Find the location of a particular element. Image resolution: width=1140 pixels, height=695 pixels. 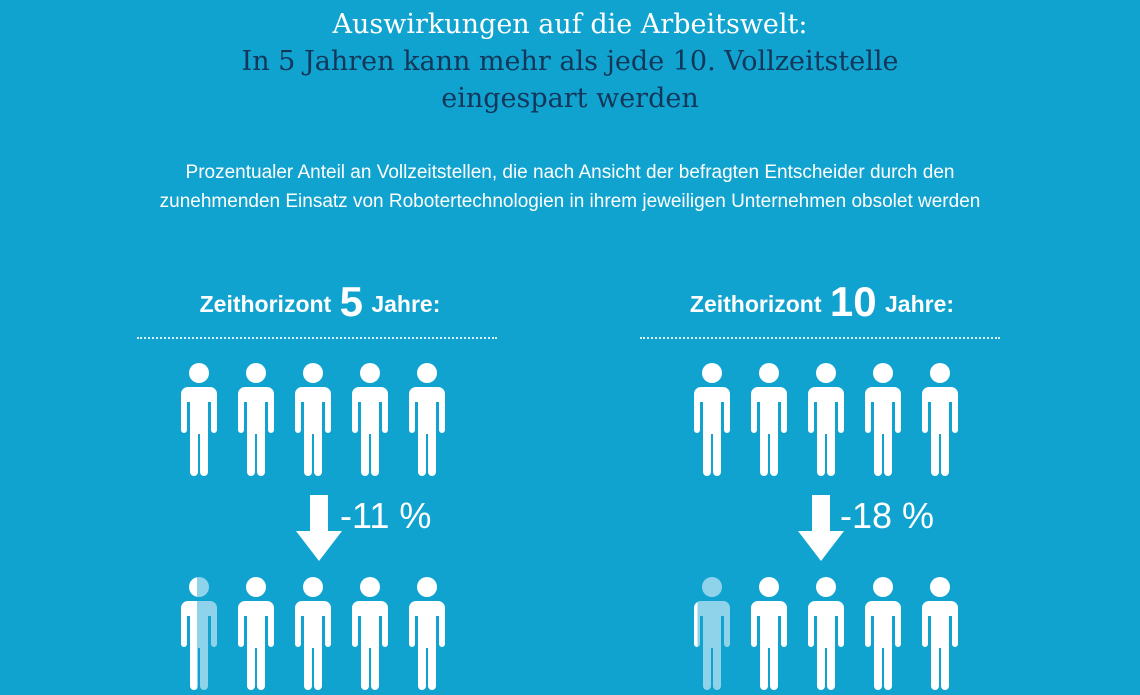

headline-line-1: Auswirkungen auf die Arbeitswelt: is located at coordinates (570, 24).